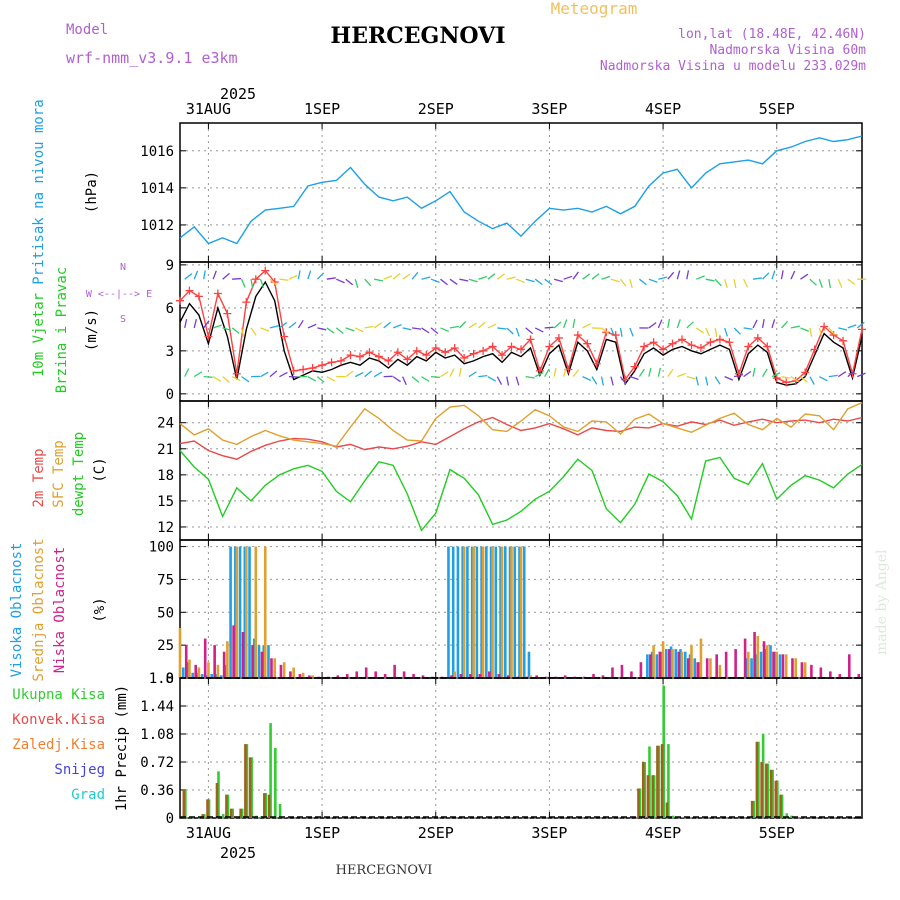 The width and height of the screenshot is (900, 900). What do you see at coordinates (157, 152) in the screenshot?
I see `y-tick-label: 1016` at bounding box center [157, 152].